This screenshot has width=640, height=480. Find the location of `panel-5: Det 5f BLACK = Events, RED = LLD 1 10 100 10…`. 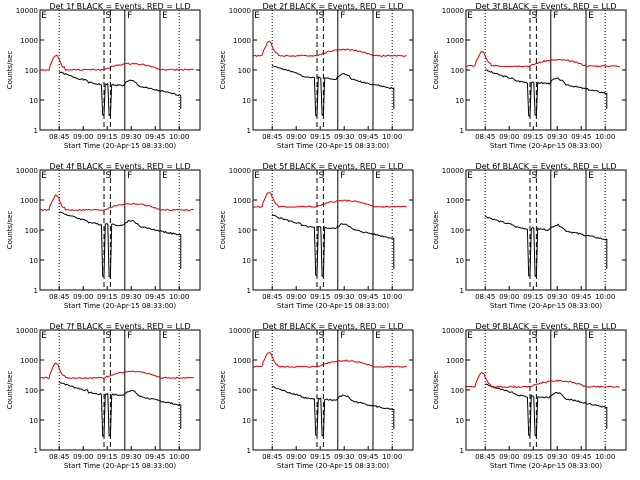

panel-5: Det 5f BLACK = Events, RED = LLD 1 10 100 10… is located at coordinates (316, 236).